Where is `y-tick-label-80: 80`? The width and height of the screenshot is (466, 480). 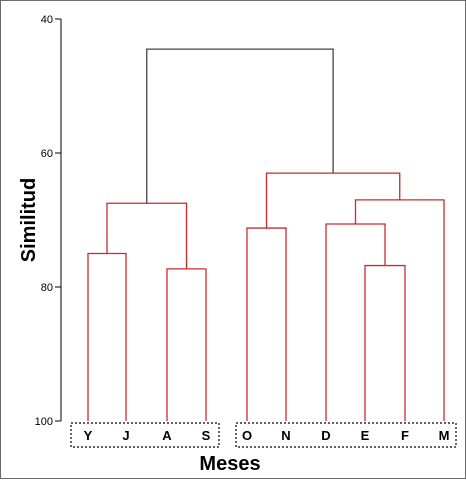 y-tick-label-80: 80 is located at coordinates (47, 288).